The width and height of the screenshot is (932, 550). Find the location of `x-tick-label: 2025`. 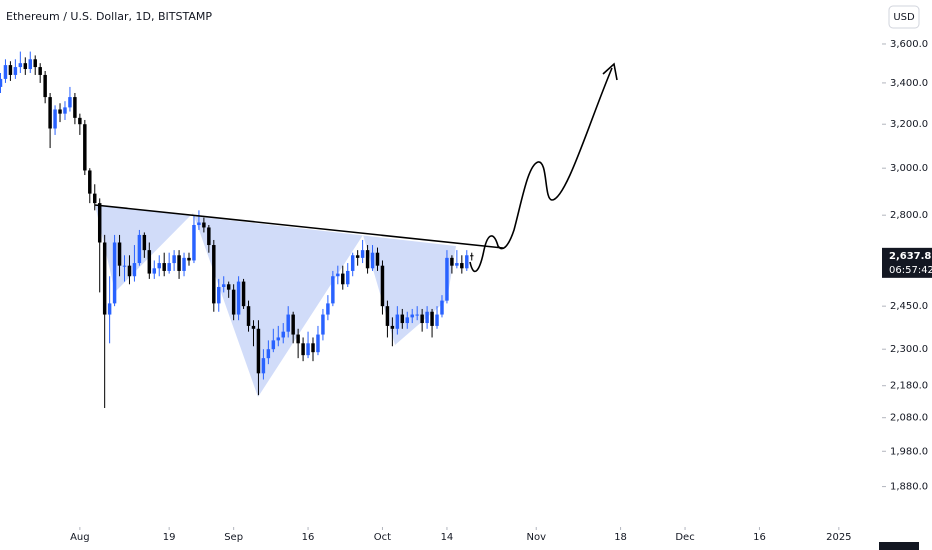

x-tick-label: 2025 is located at coordinates (838, 537).